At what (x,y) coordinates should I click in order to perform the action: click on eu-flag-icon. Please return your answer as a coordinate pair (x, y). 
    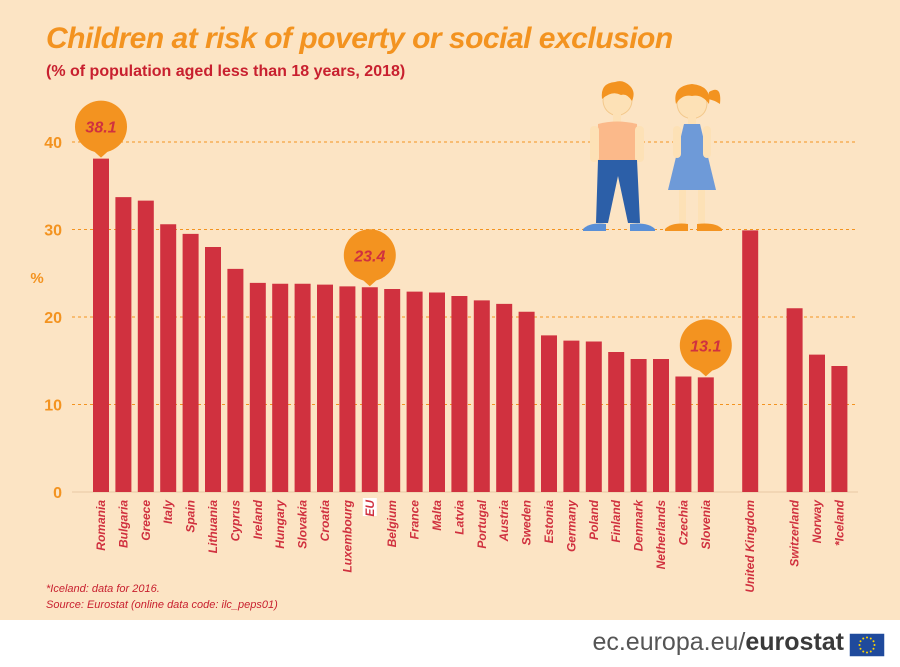
    Looking at the image, I should click on (867, 645).